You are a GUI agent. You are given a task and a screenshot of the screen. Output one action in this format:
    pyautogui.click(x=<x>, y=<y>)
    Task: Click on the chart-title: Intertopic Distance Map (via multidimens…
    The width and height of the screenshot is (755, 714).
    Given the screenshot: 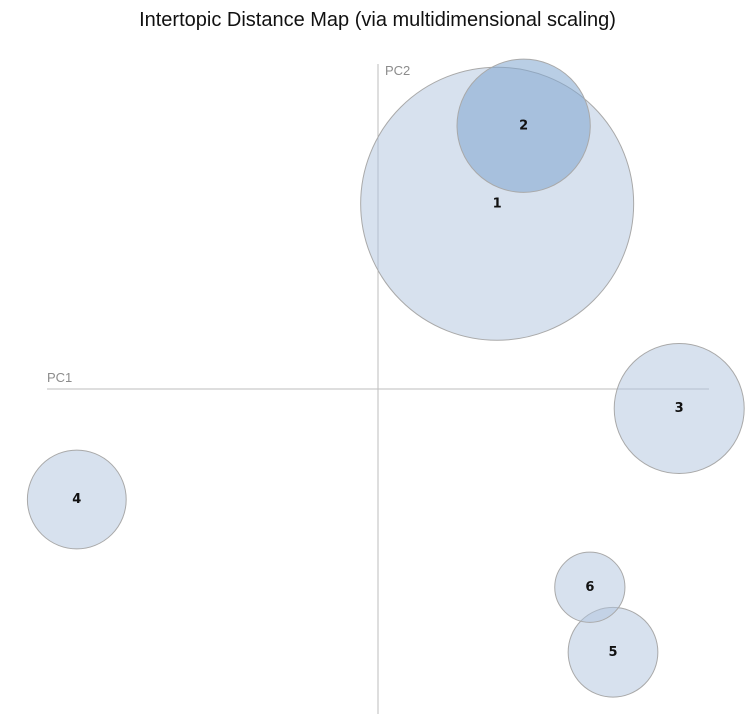 What is the action you would take?
    pyautogui.click(x=377, y=20)
    